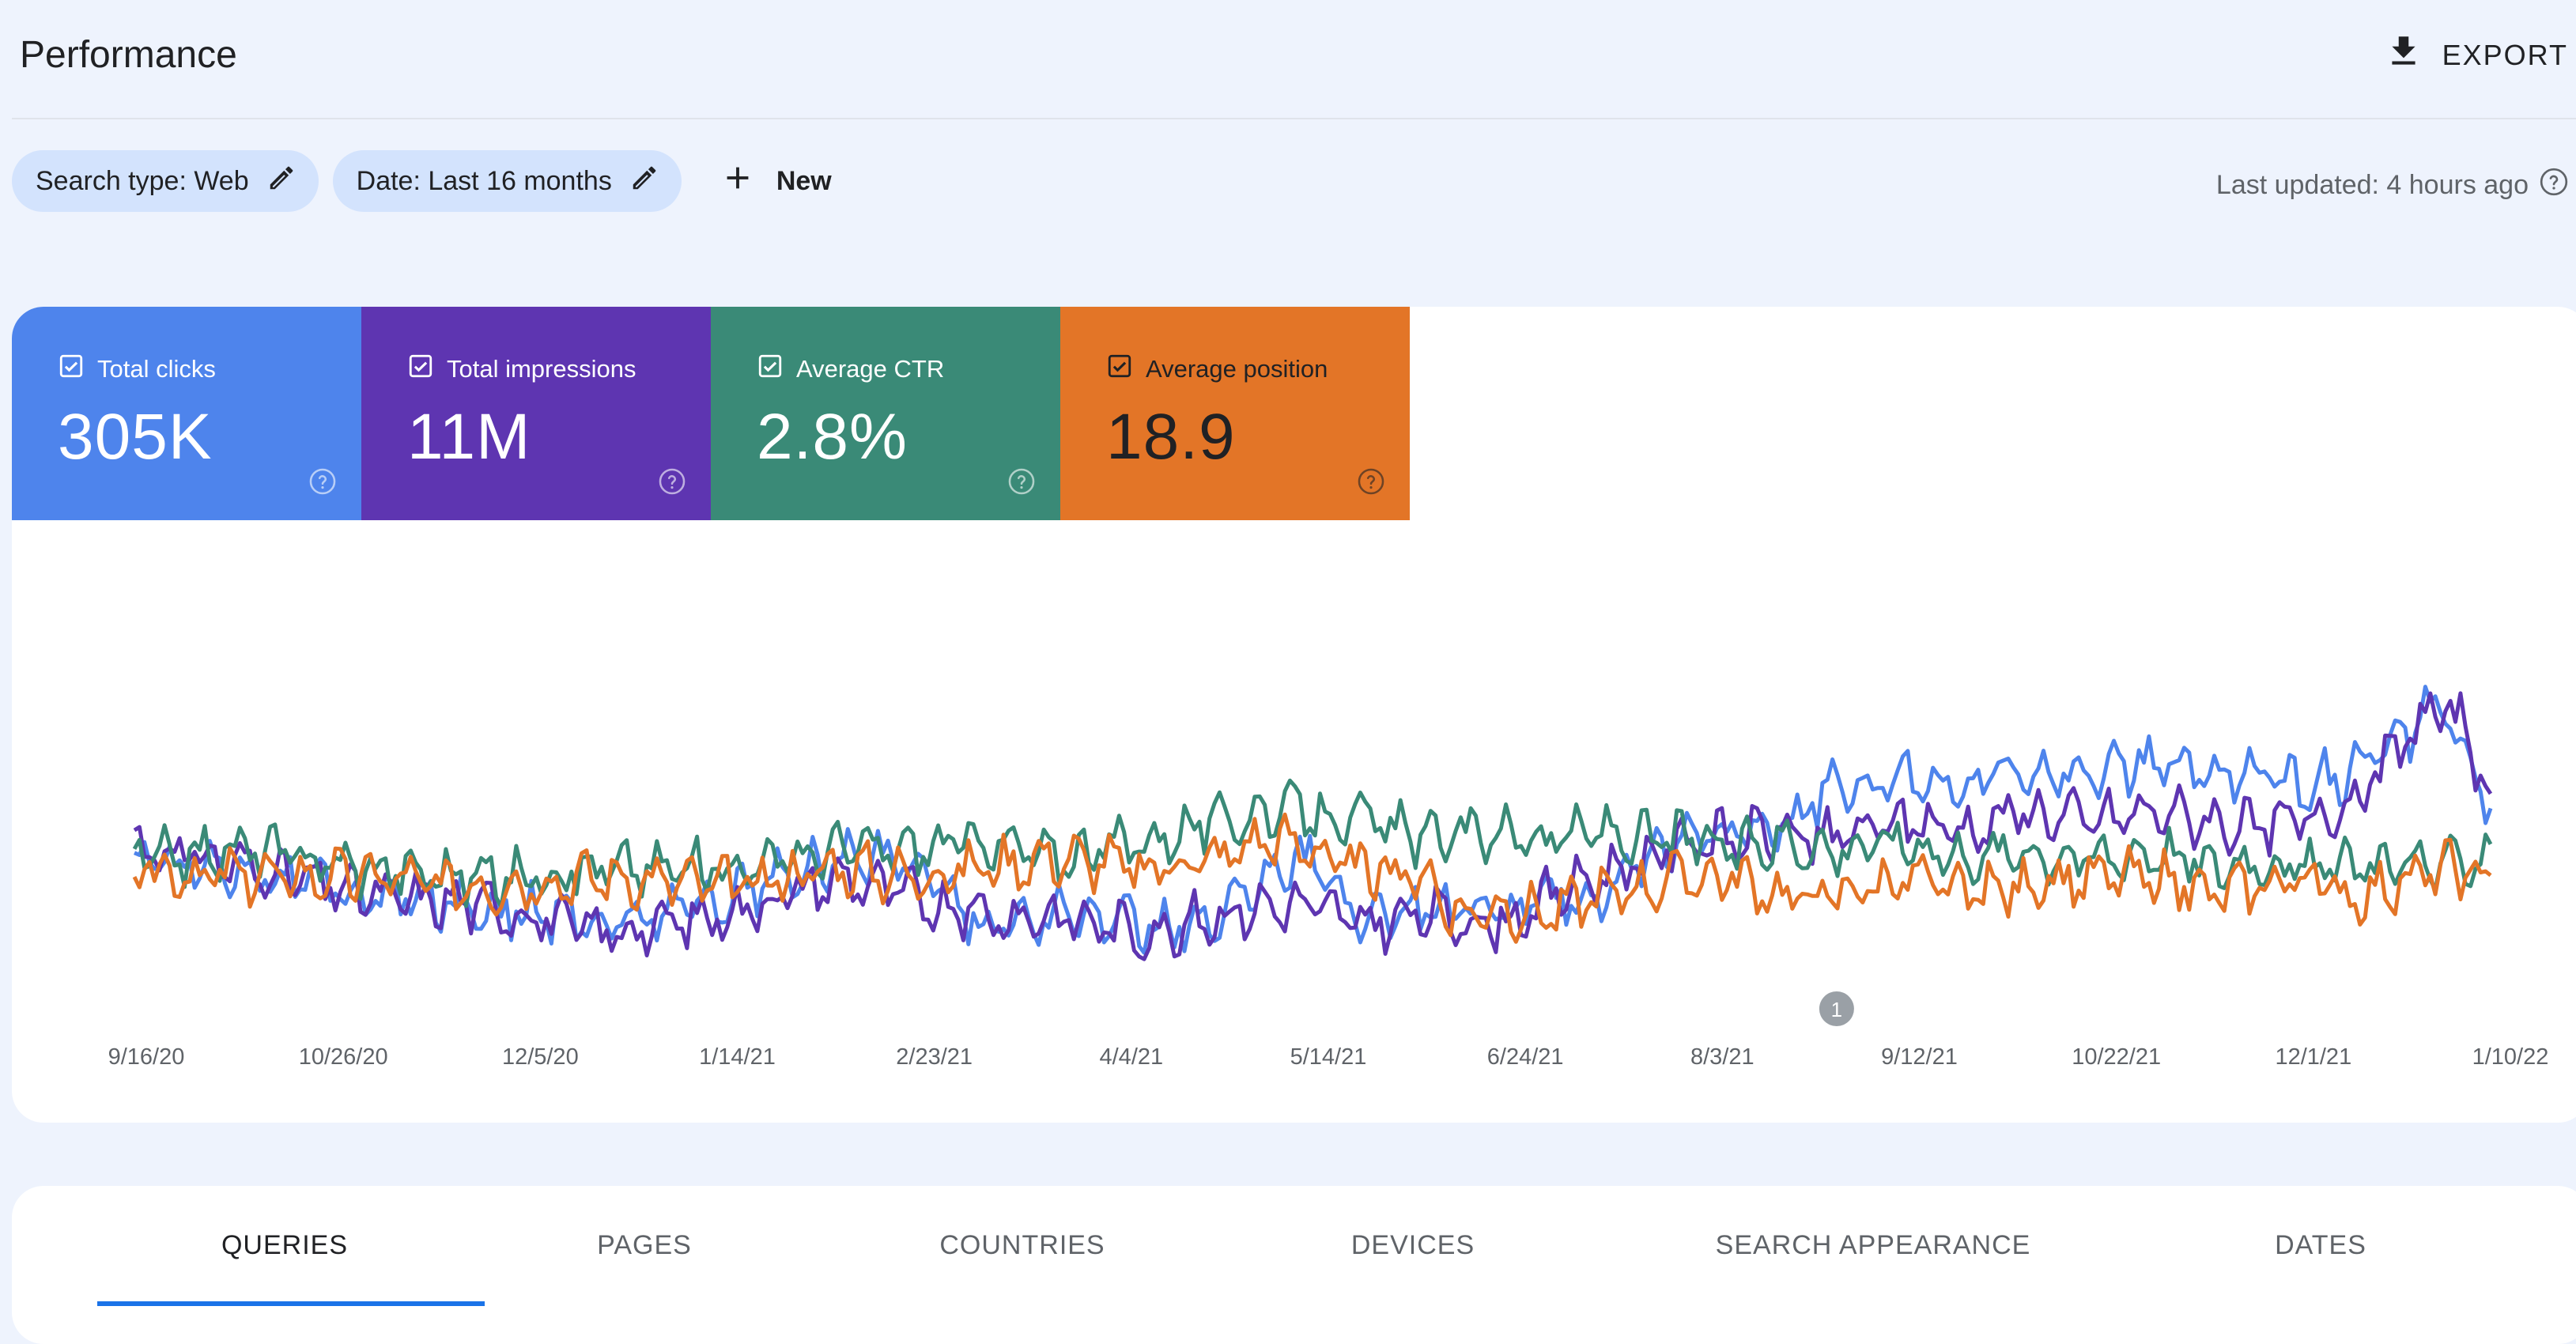 This screenshot has width=2576, height=1344. Describe the element at coordinates (1237, 369) in the screenshot. I see `metric-label: Average position` at that location.